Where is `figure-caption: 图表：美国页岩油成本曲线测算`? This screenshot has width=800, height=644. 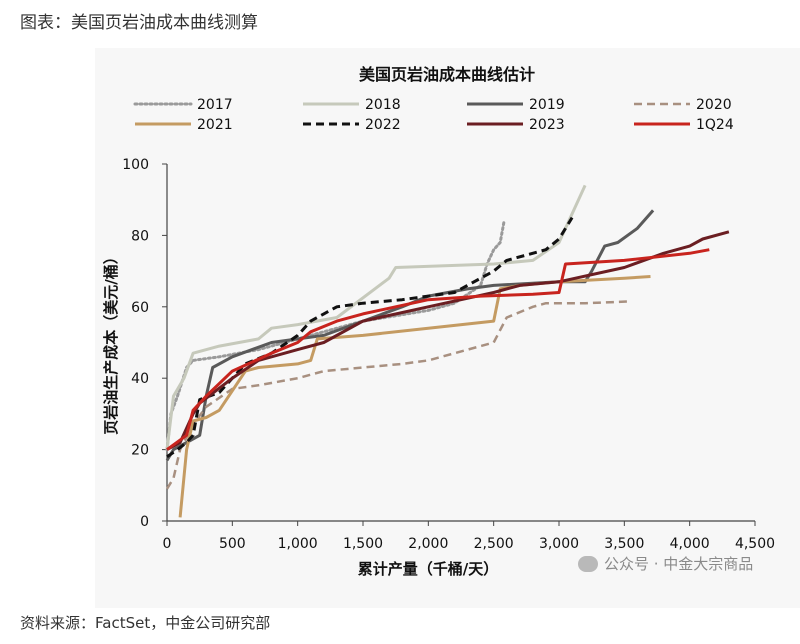
figure-caption: 图表：美国页岩油成本曲线测算 is located at coordinates (139, 23).